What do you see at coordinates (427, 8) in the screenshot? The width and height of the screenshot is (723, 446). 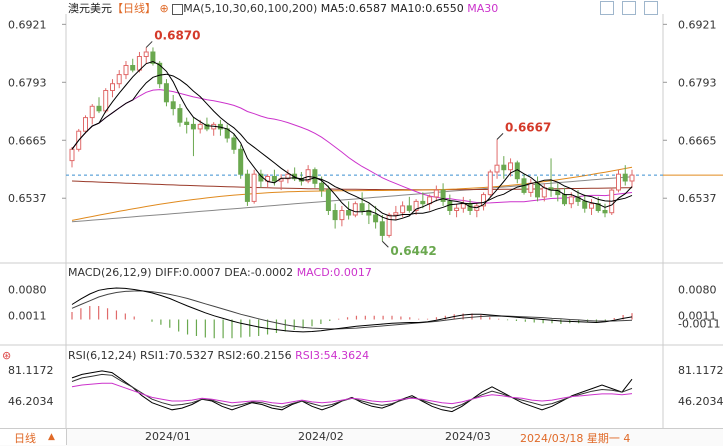 I see `ma10-value: MA10:0.6550` at bounding box center [427, 8].